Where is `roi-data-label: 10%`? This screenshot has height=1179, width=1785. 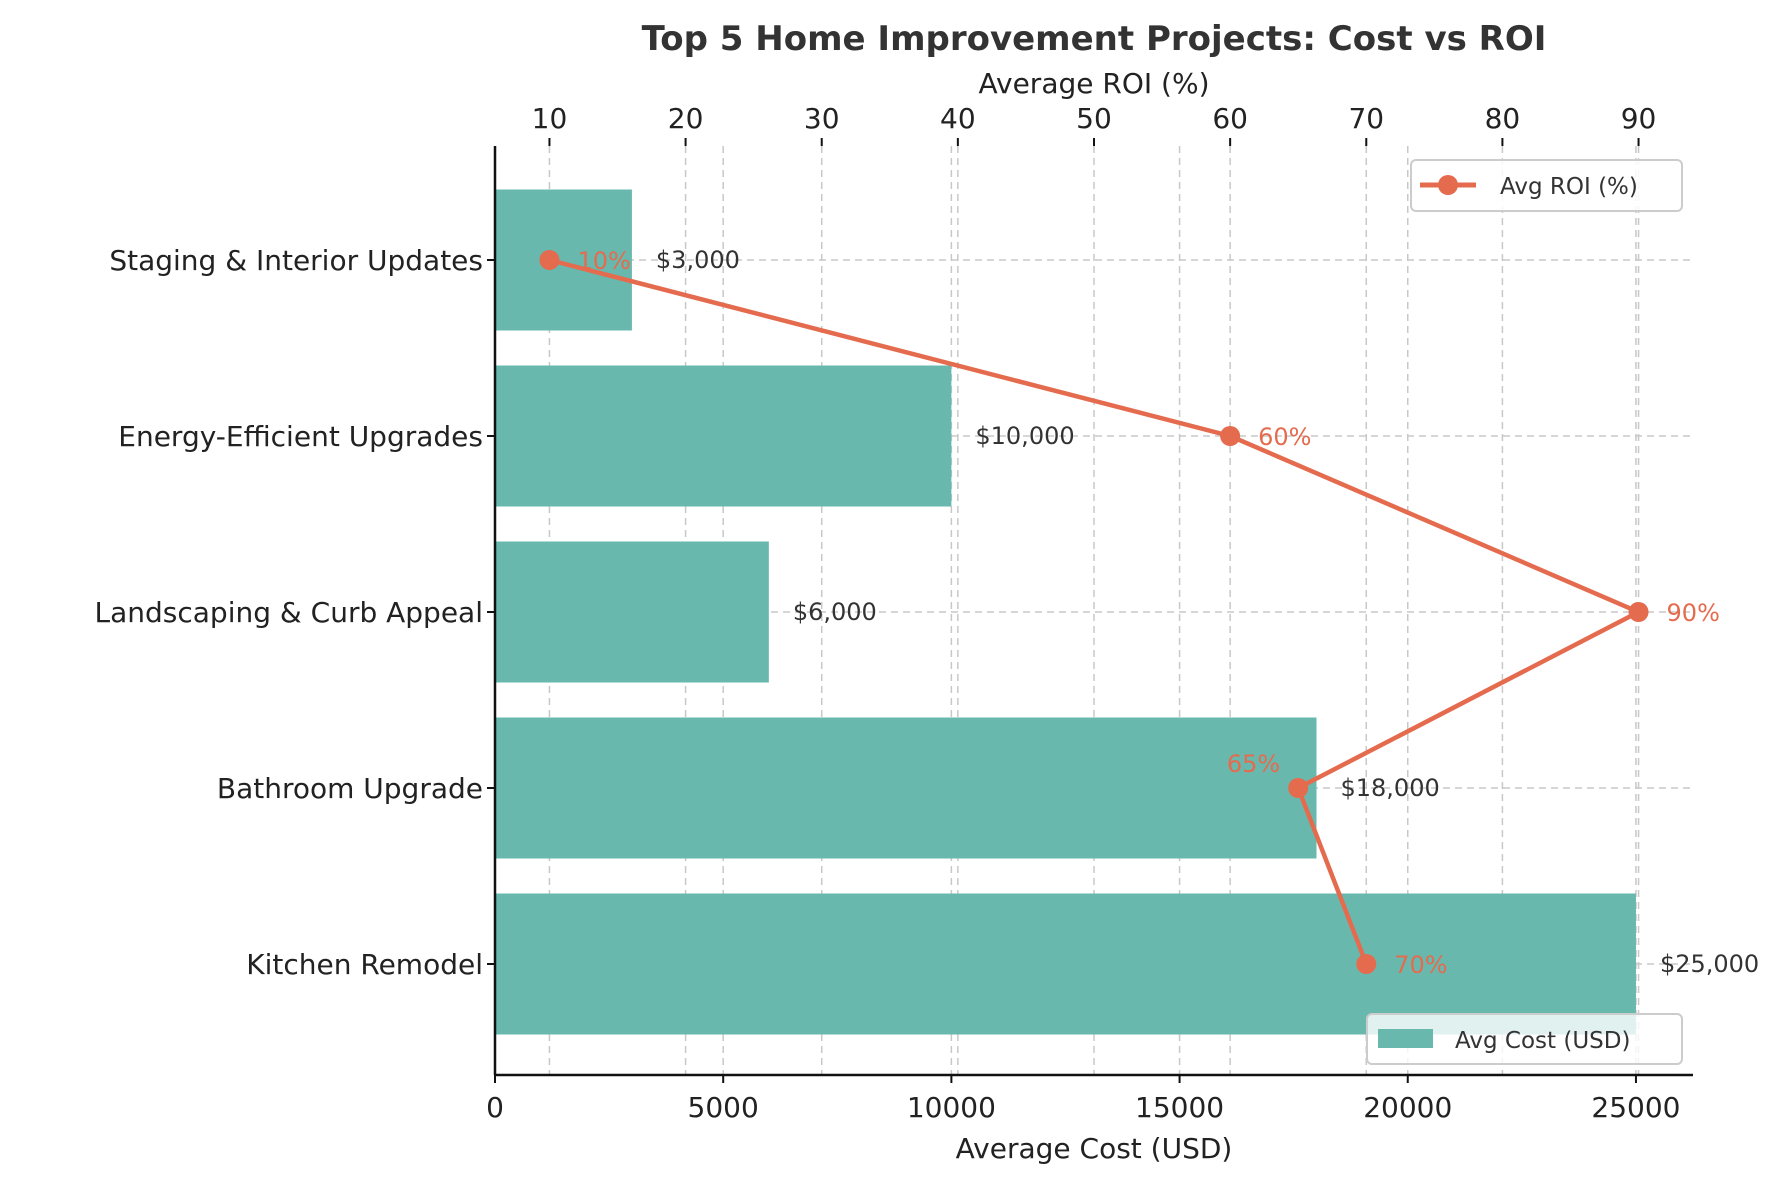
roi-data-label: 10% is located at coordinates (603, 261).